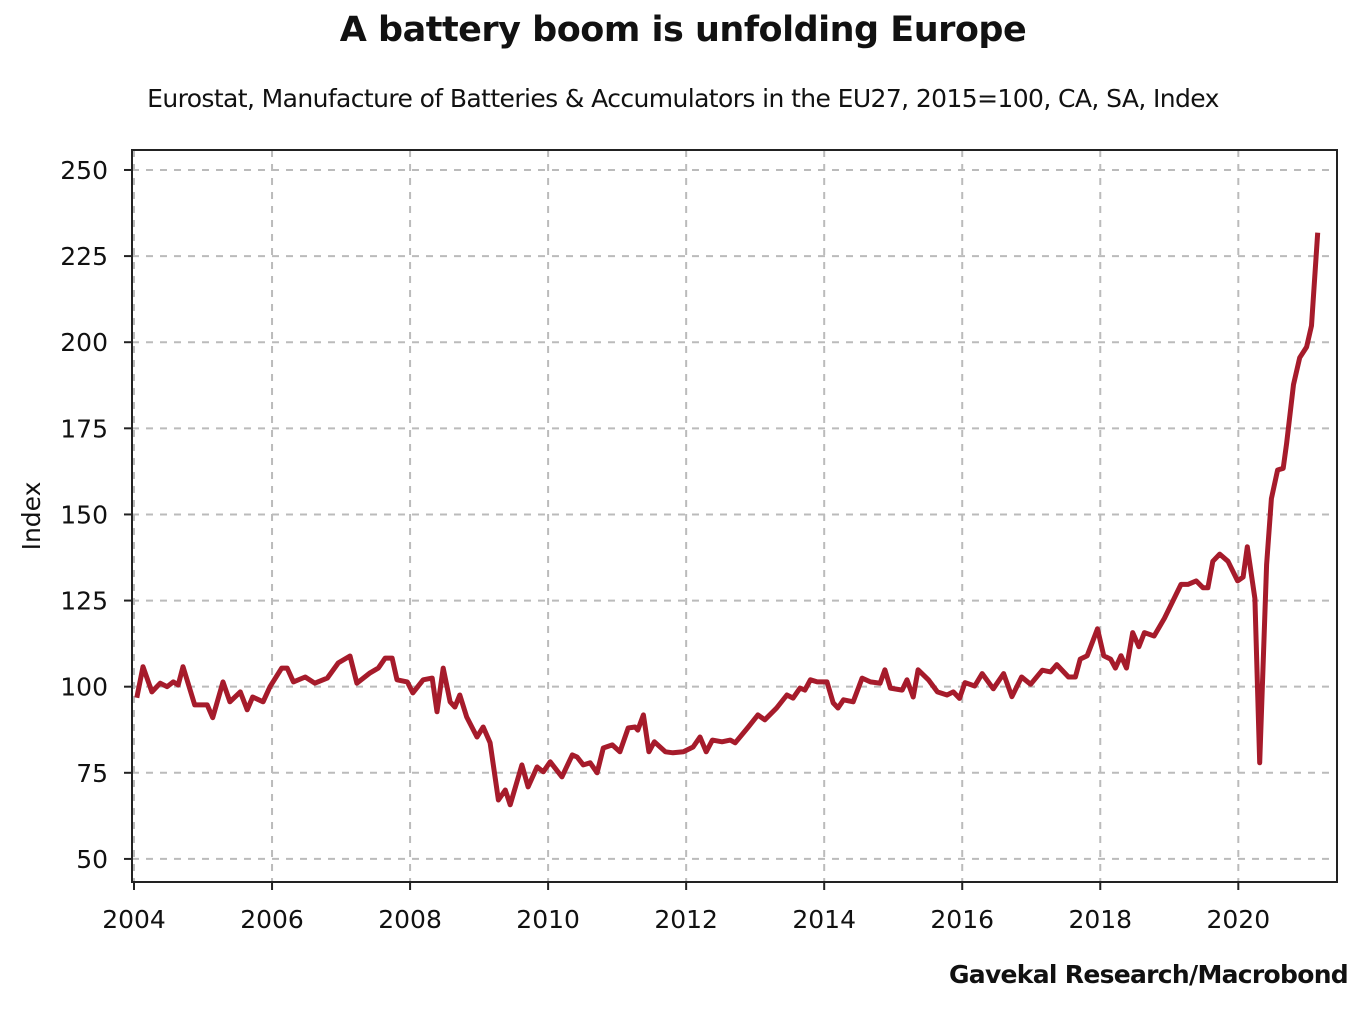 This screenshot has height=1009, width=1366. What do you see at coordinates (92, 859) in the screenshot?
I see `y-tick-label: 50` at bounding box center [92, 859].